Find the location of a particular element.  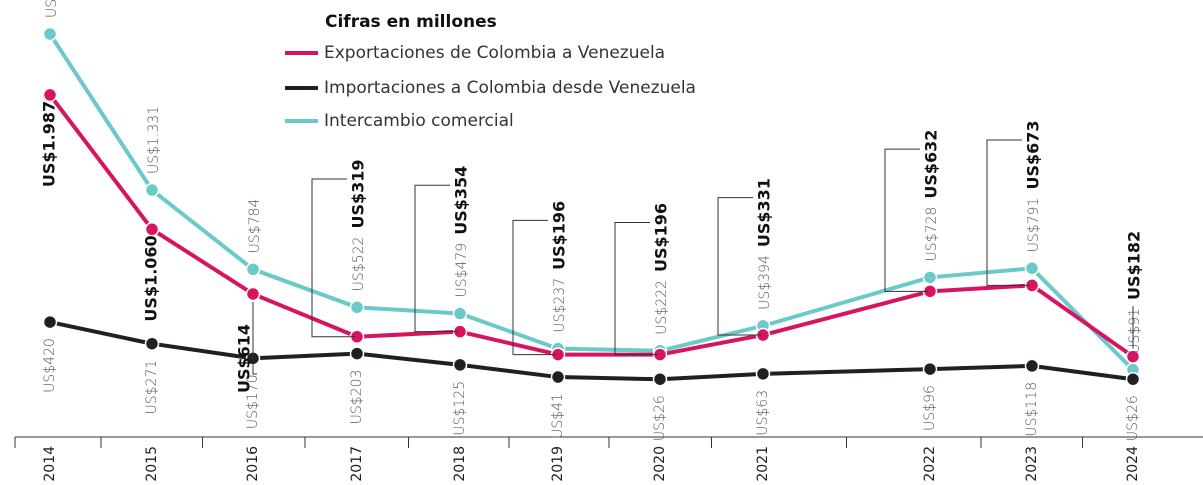

value-label: US$319 is located at coordinates (358, 194).